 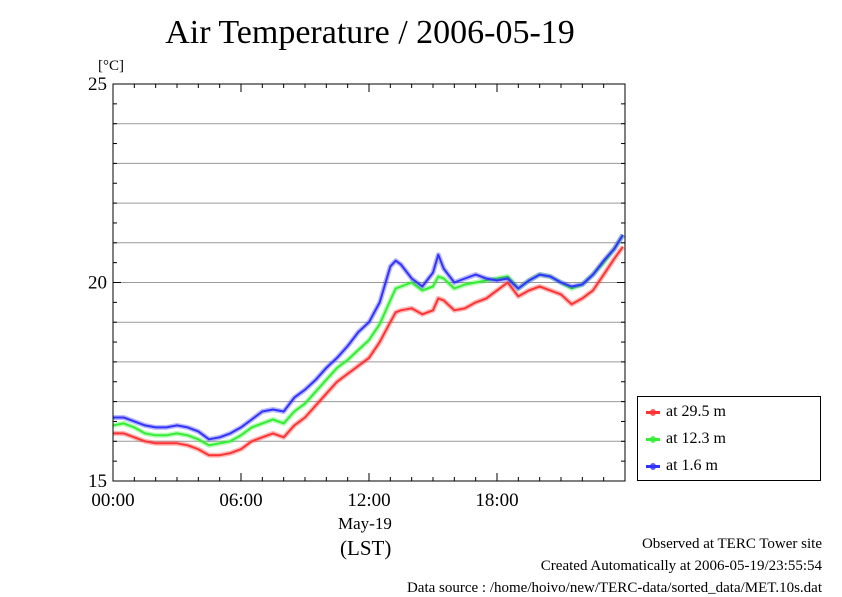 What do you see at coordinates (370, 32) in the screenshot?
I see `chart-title: Air Temperature / 2006-05-19` at bounding box center [370, 32].